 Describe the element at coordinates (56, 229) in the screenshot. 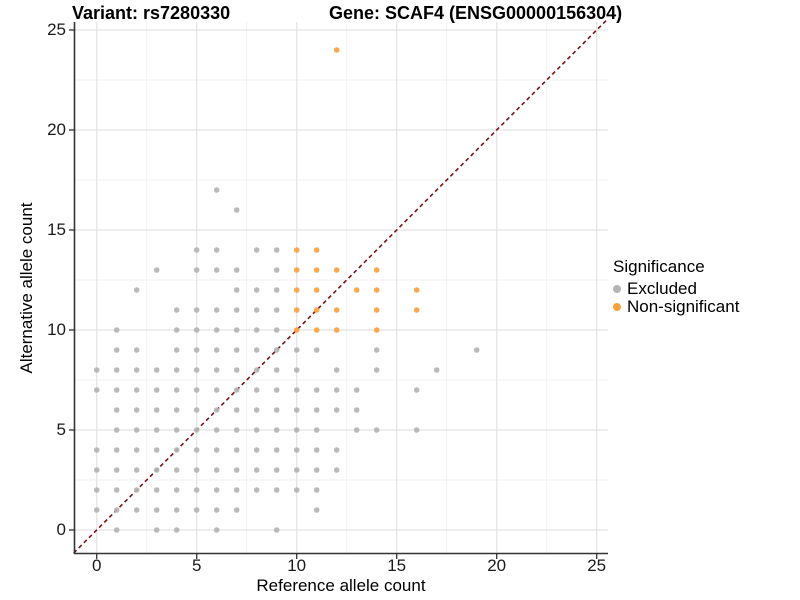

I see `y-tick-label: 15` at that location.